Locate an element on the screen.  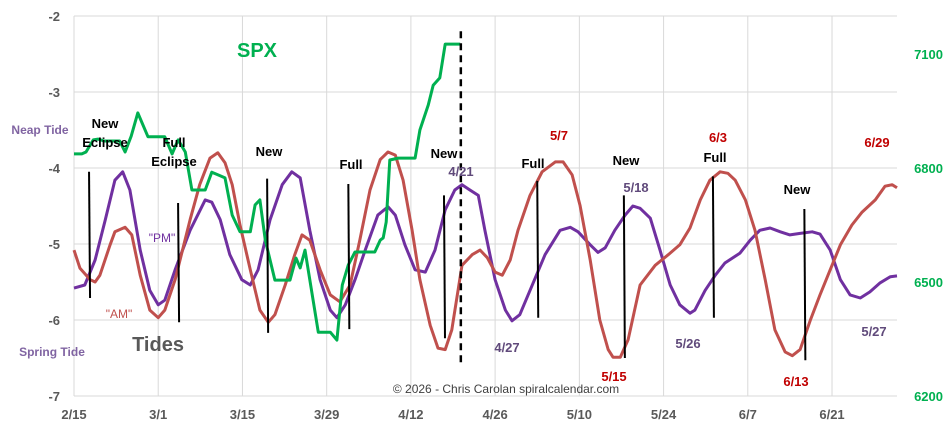
spring-tide-label: Spring Tide is located at coordinates (52, 352).